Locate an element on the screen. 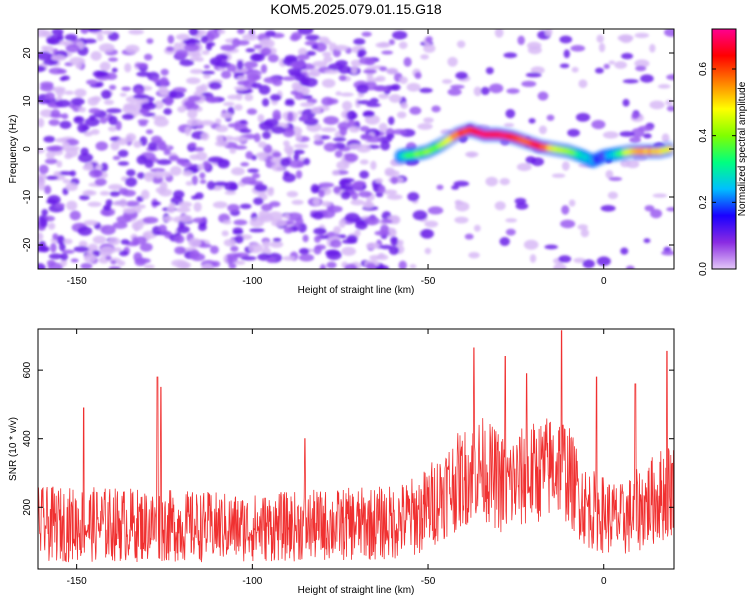 The image size is (750, 600). colorbar-label: Normalized spectral amplitude is located at coordinates (742, 148).